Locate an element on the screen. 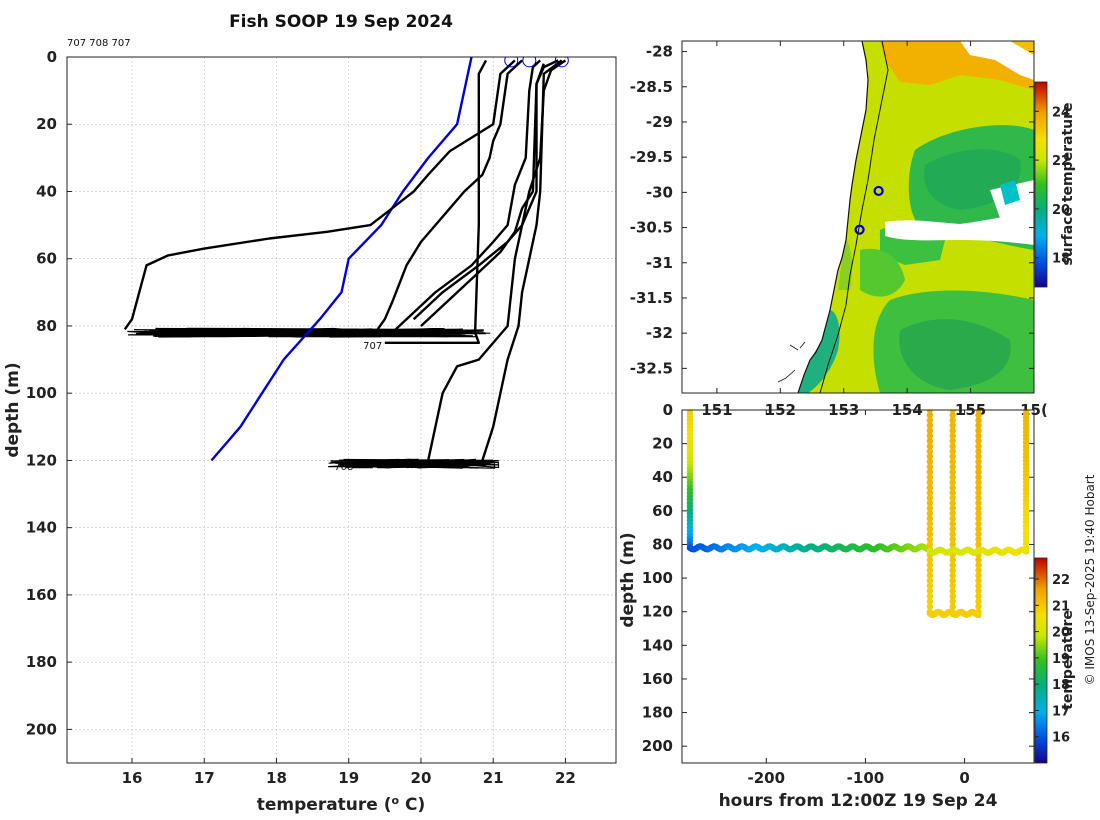 This screenshot has height=820, width=1100. profile-annotation-0: 707 is located at coordinates (372, 346).